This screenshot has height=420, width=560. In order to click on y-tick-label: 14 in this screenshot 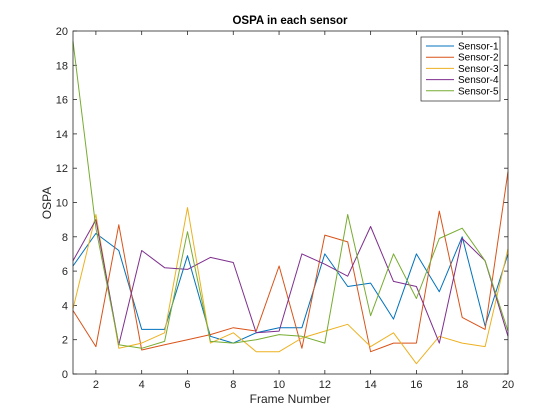, I will do `click(62, 135)`.